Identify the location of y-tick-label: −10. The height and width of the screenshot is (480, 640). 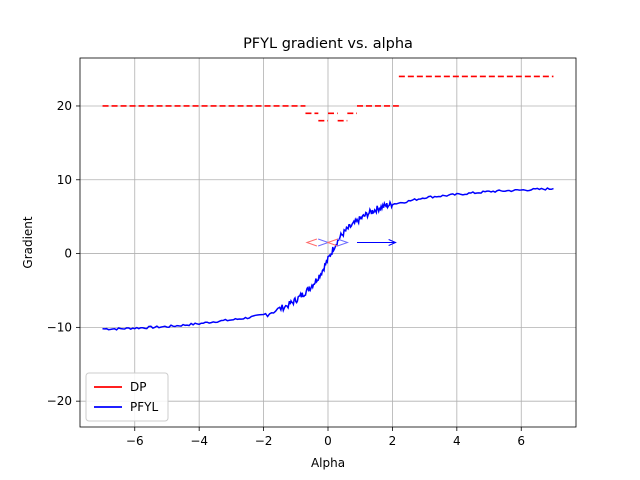
(59, 327).